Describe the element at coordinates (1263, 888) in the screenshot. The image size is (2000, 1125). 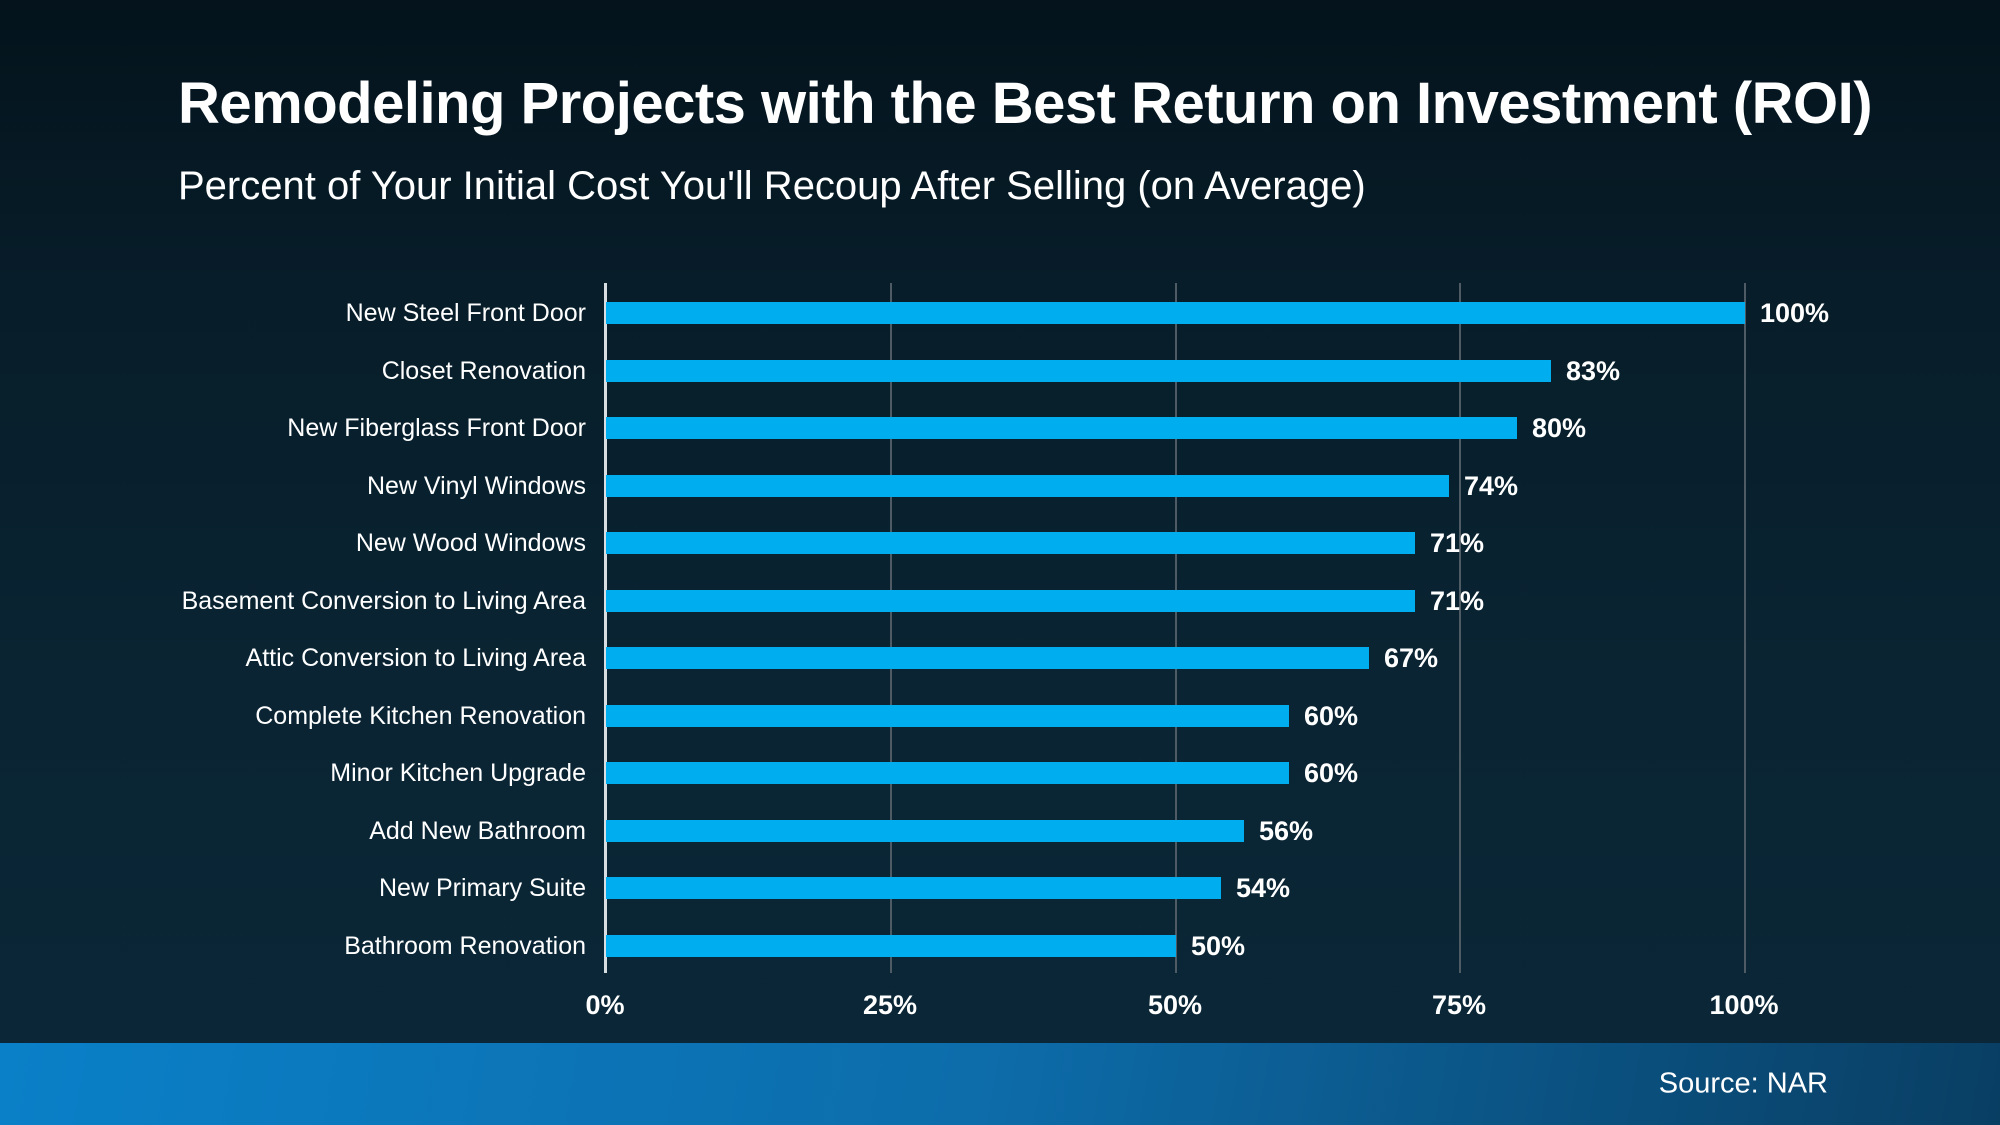
I see `value-label: 54%` at that location.